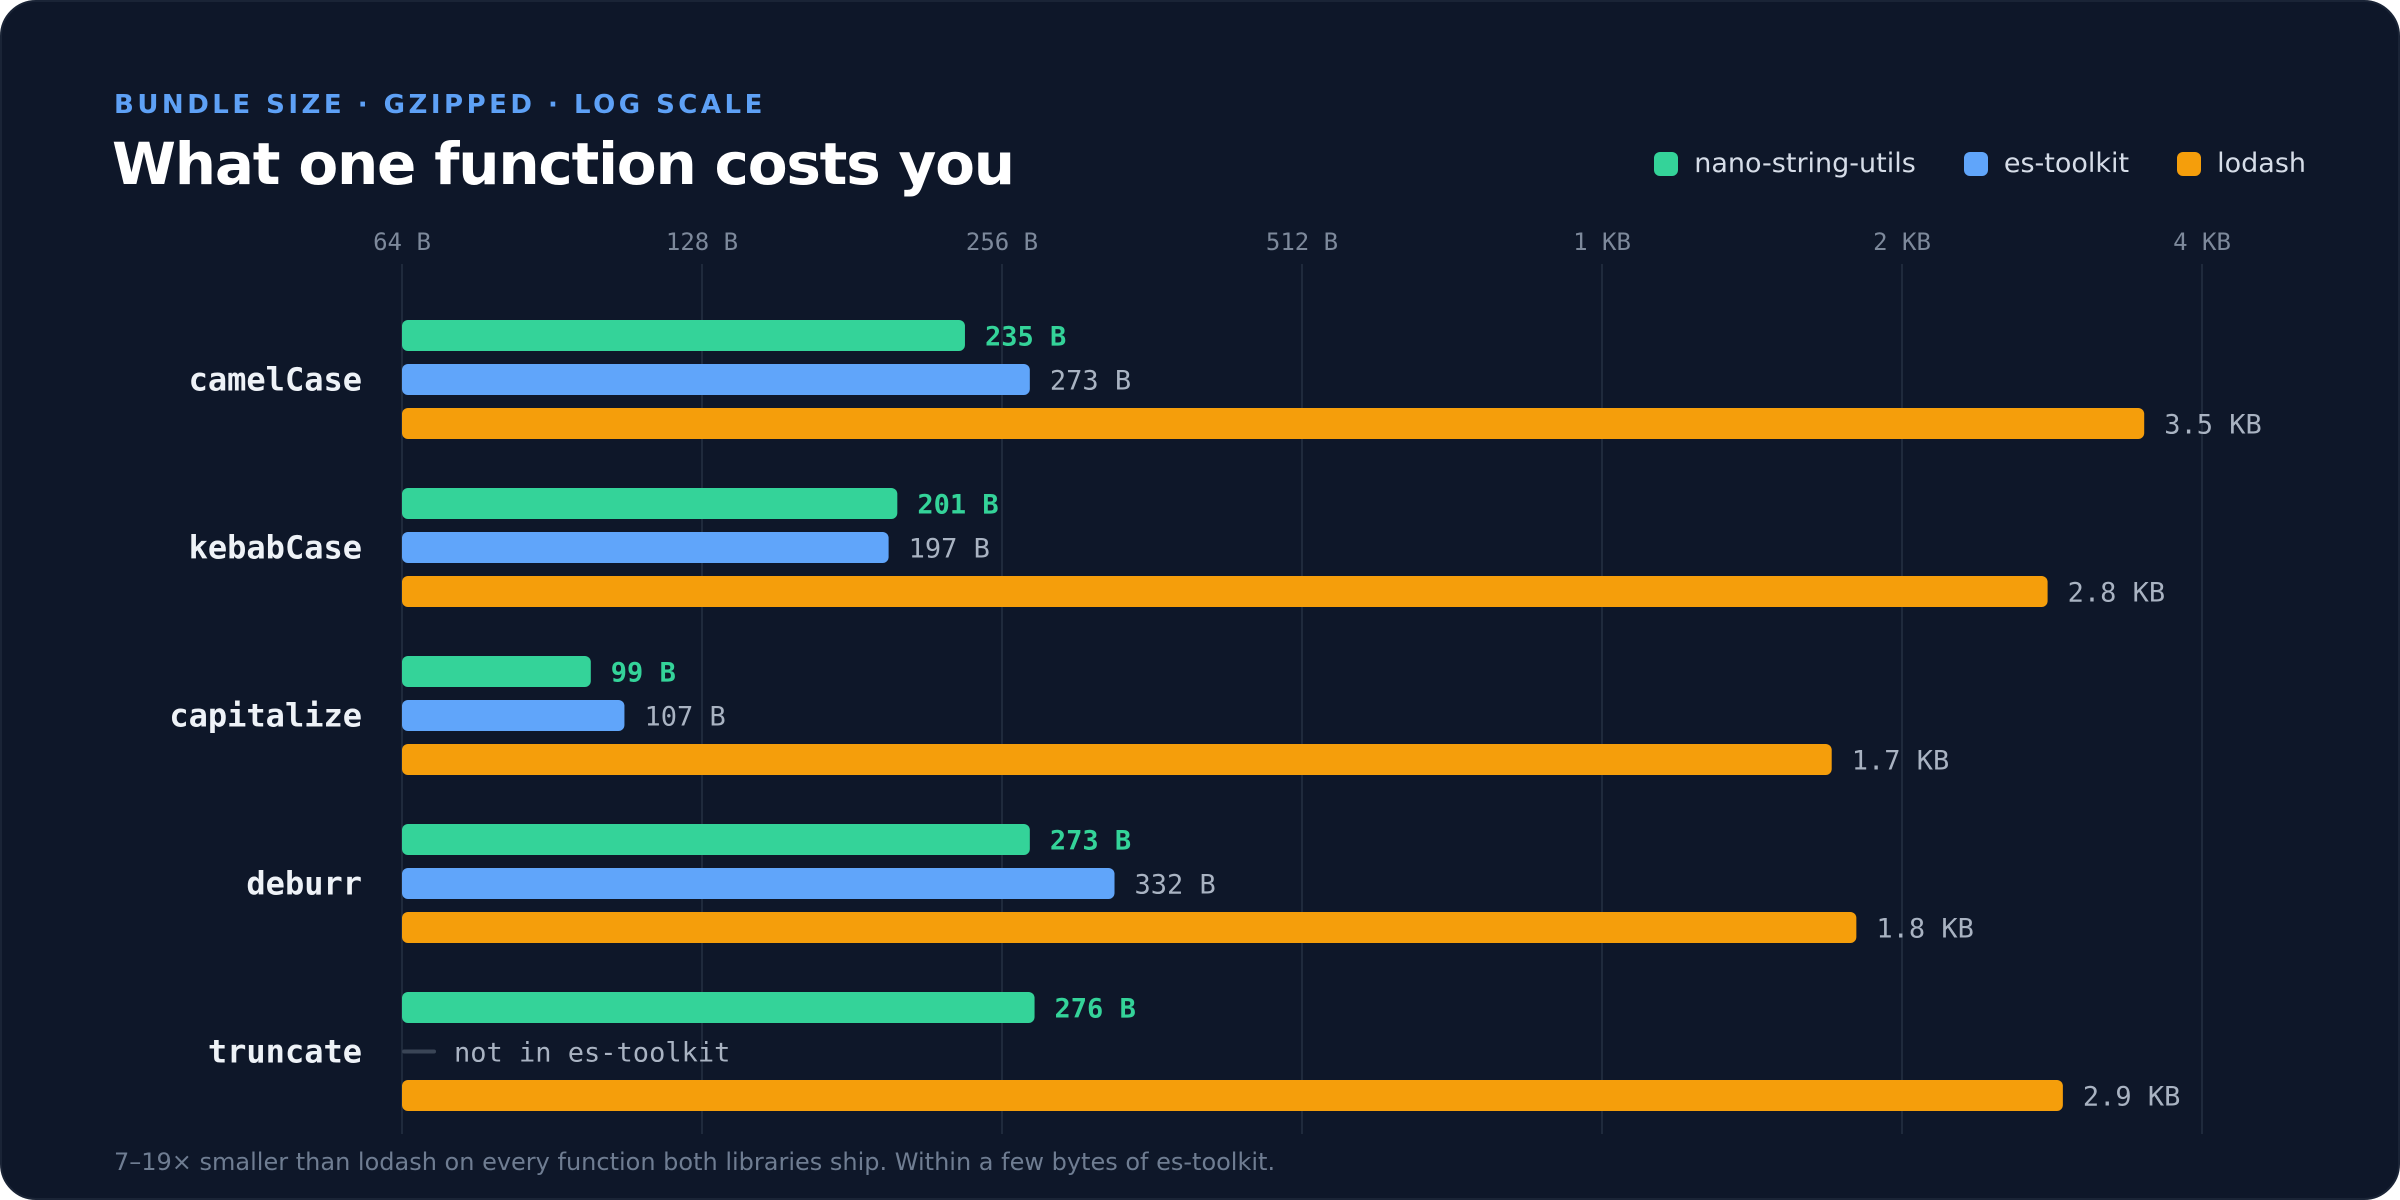 The image size is (2400, 1200). I want to click on category-label: kebabCase, so click(275, 548).